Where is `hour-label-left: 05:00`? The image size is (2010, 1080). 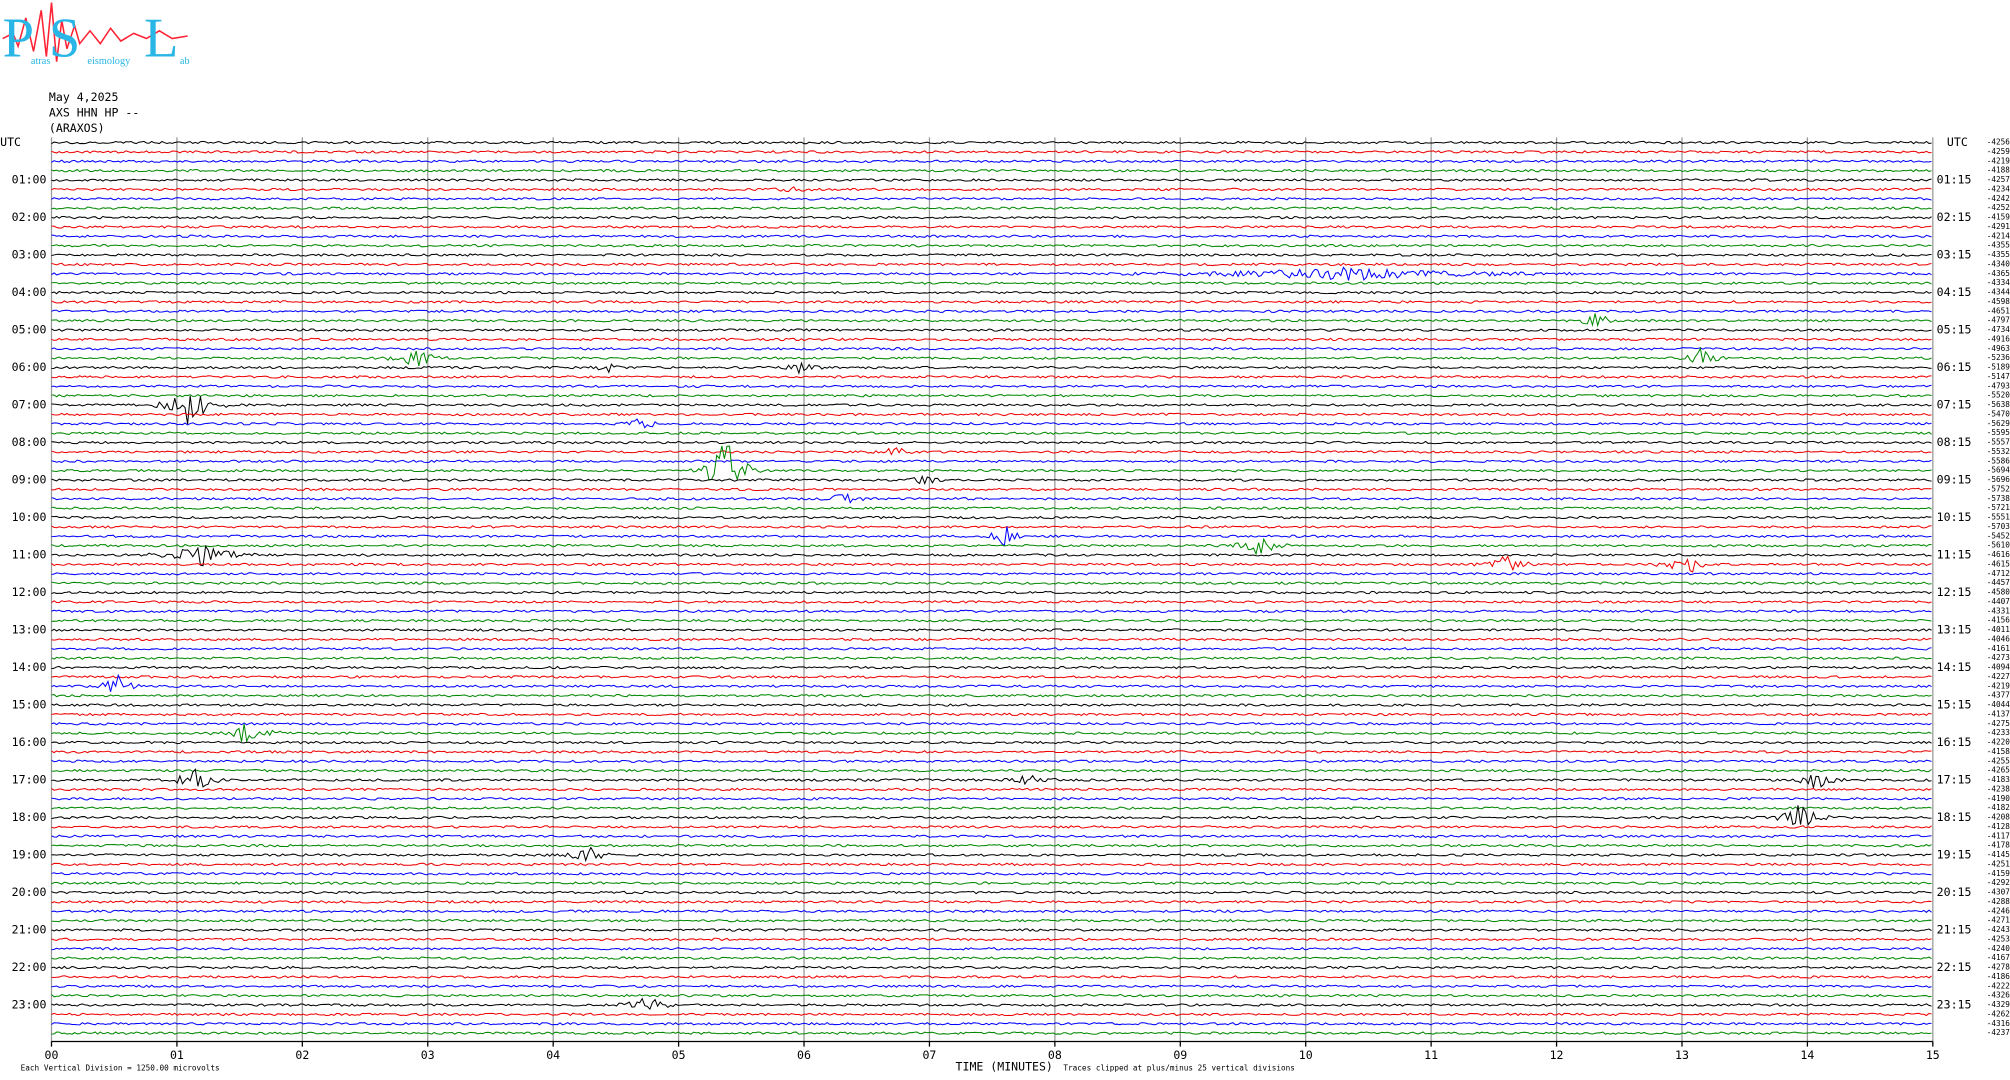
hour-label-left: 05:00 is located at coordinates (29, 330).